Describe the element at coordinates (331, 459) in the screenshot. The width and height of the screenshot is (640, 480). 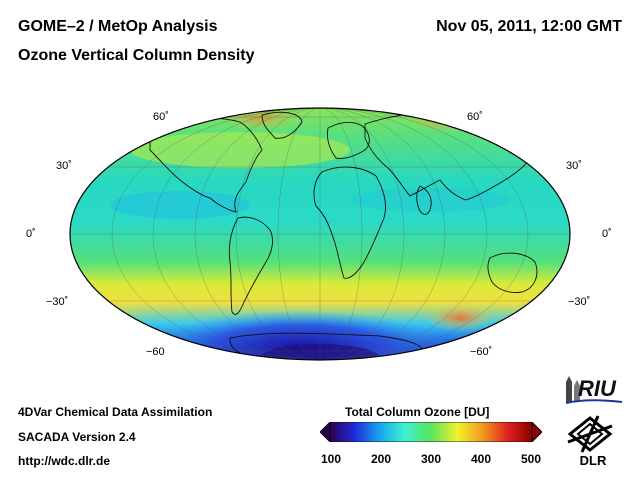
I see `colorbar-tick-100: 100` at that location.